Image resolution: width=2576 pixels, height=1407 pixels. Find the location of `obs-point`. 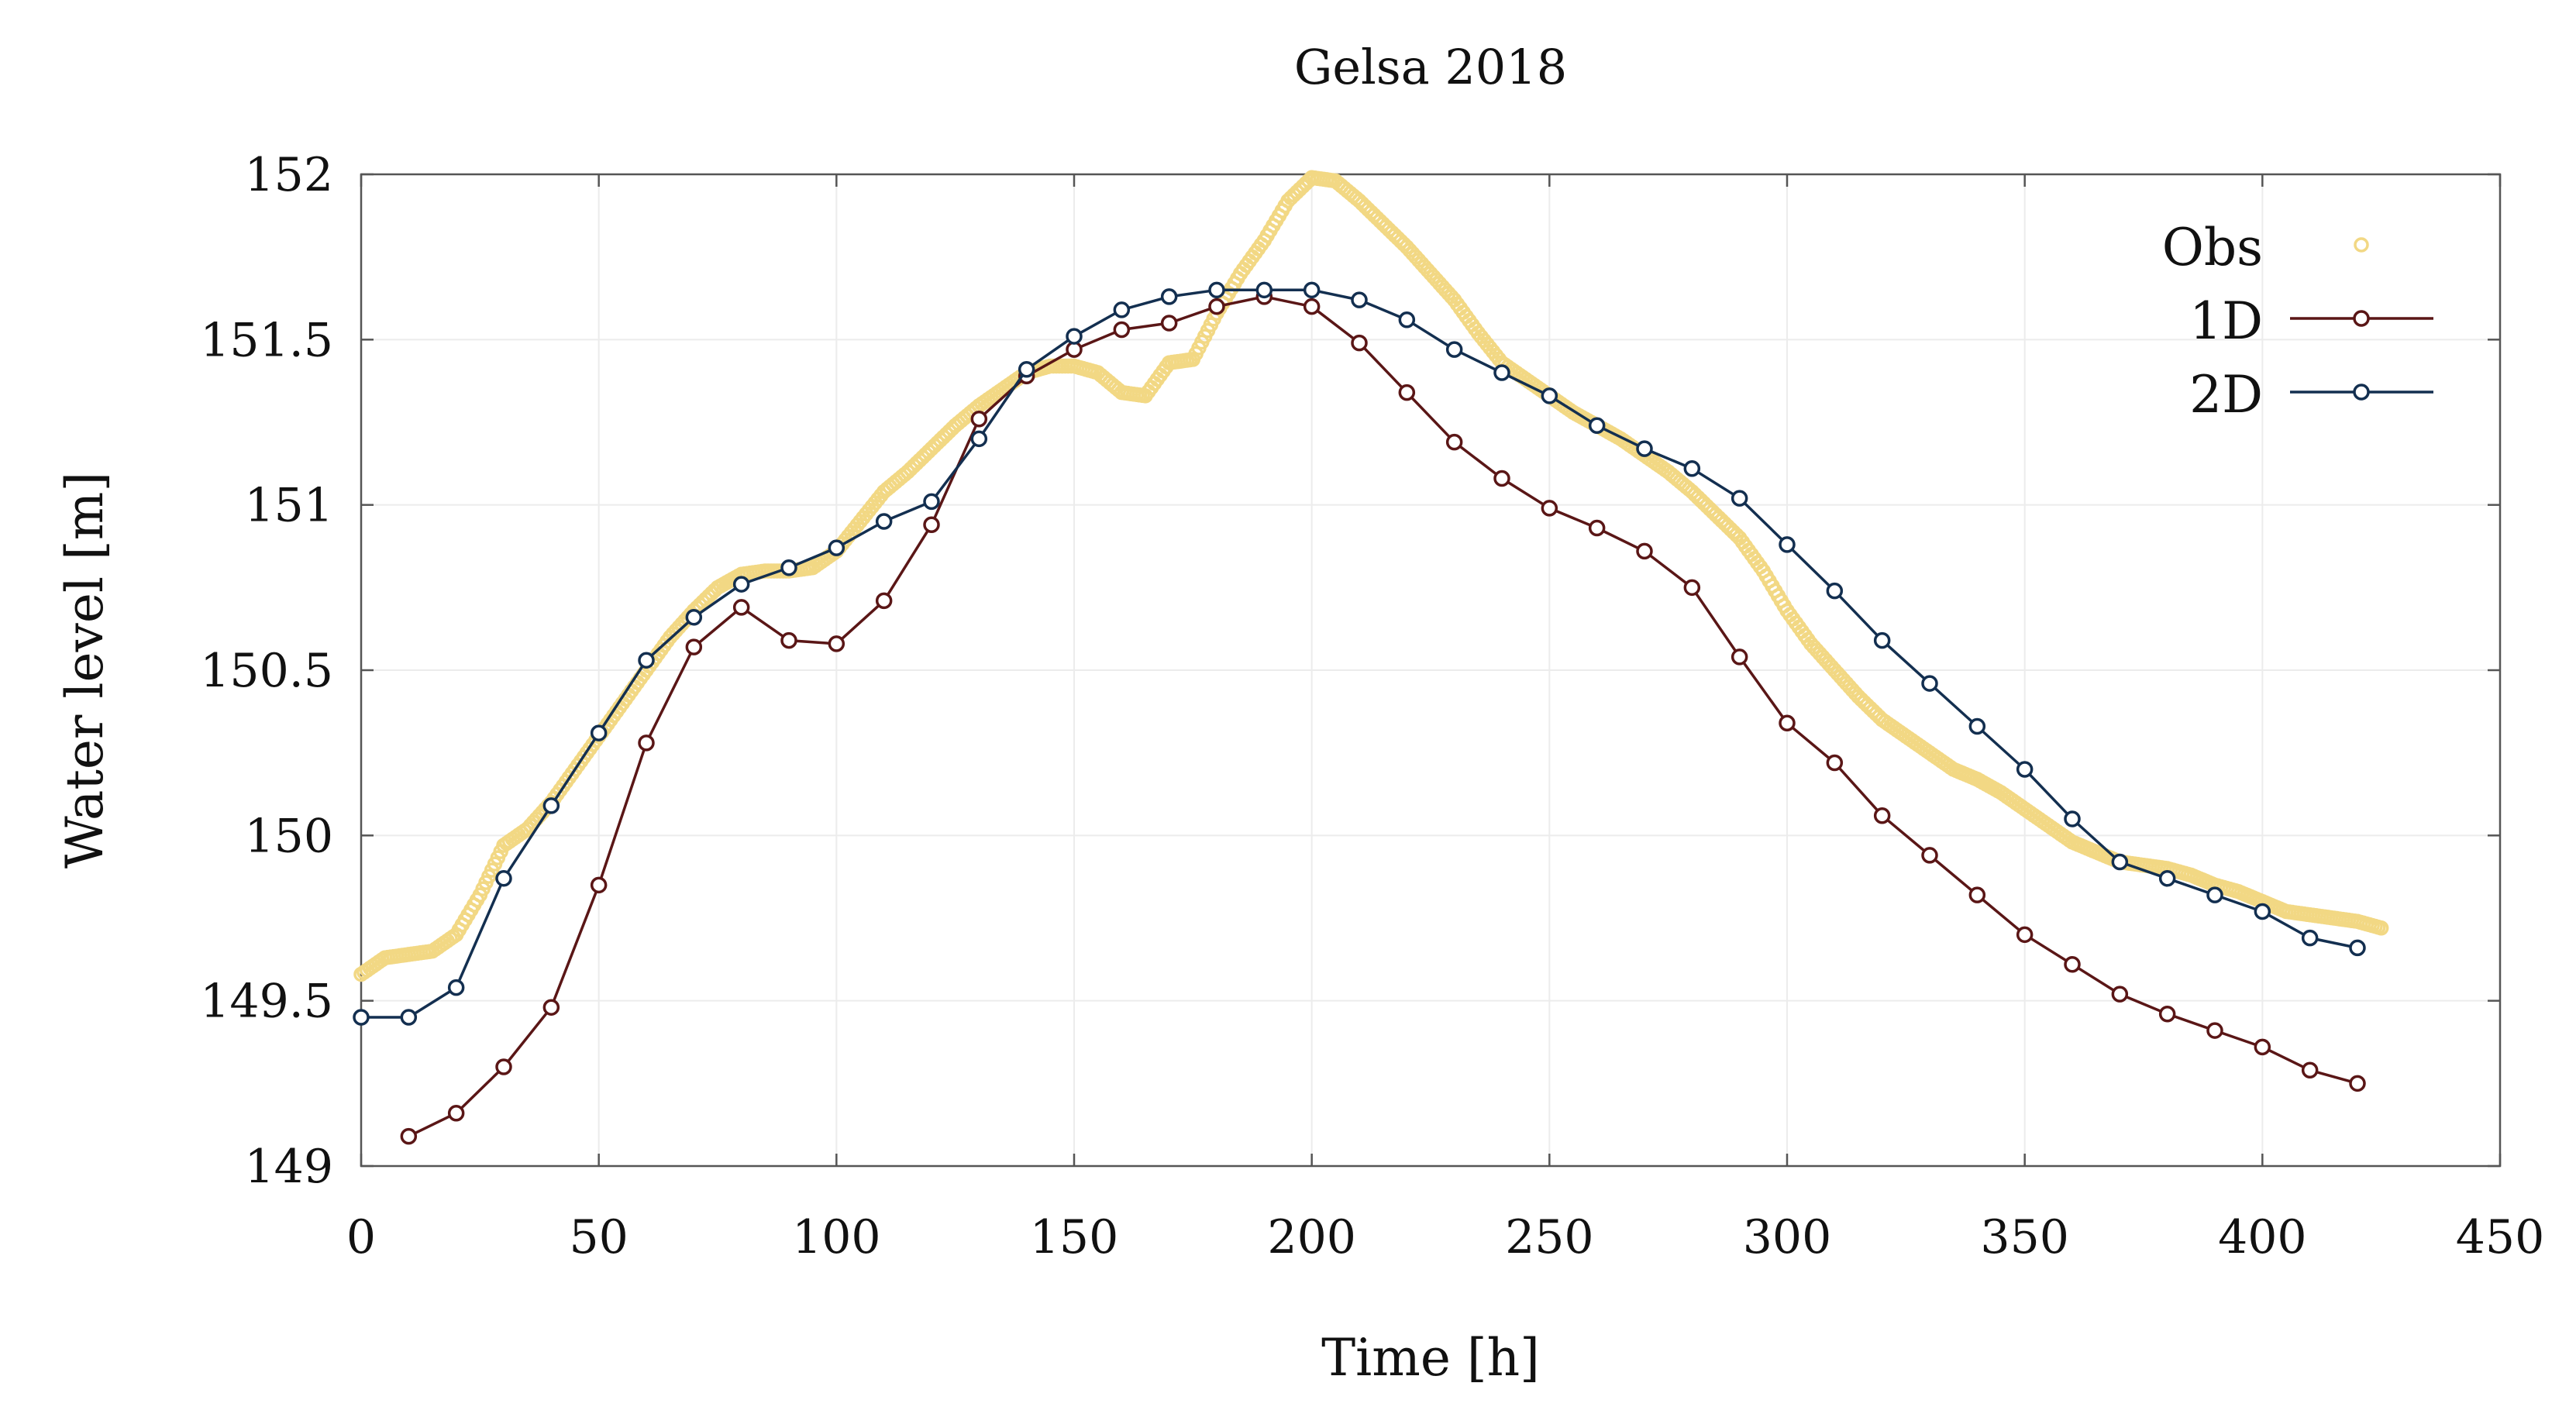

obs-point is located at coordinates (2381, 928).